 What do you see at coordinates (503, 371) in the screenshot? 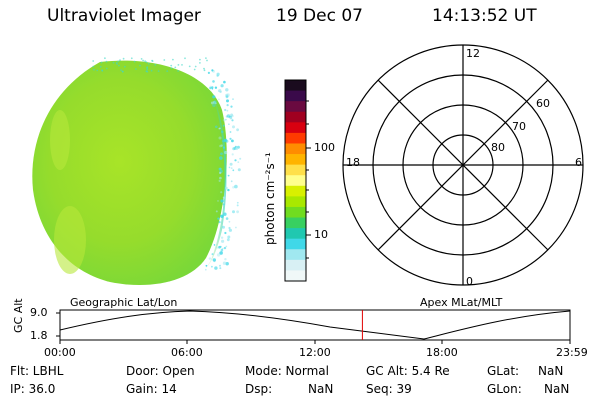
I see `info-glat-label: GLat:` at bounding box center [503, 371].